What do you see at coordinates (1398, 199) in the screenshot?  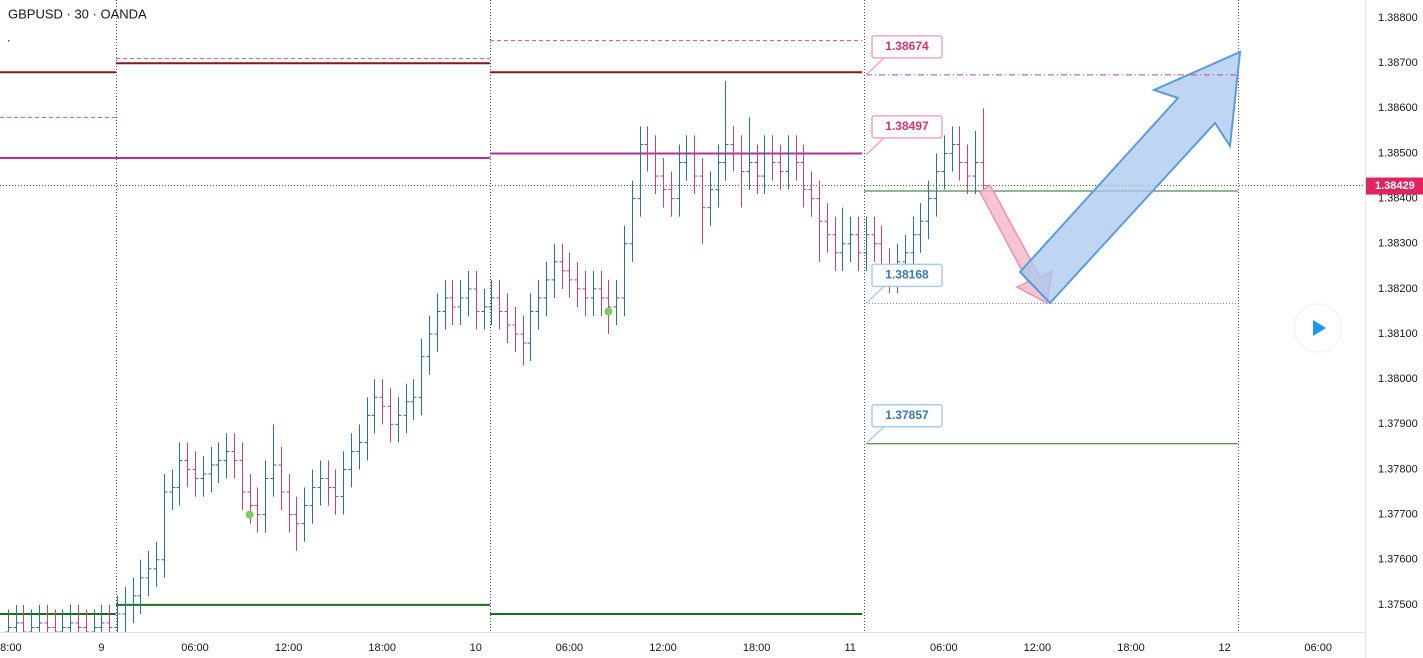 I see `y-tick-label: 1.38400` at bounding box center [1398, 199].